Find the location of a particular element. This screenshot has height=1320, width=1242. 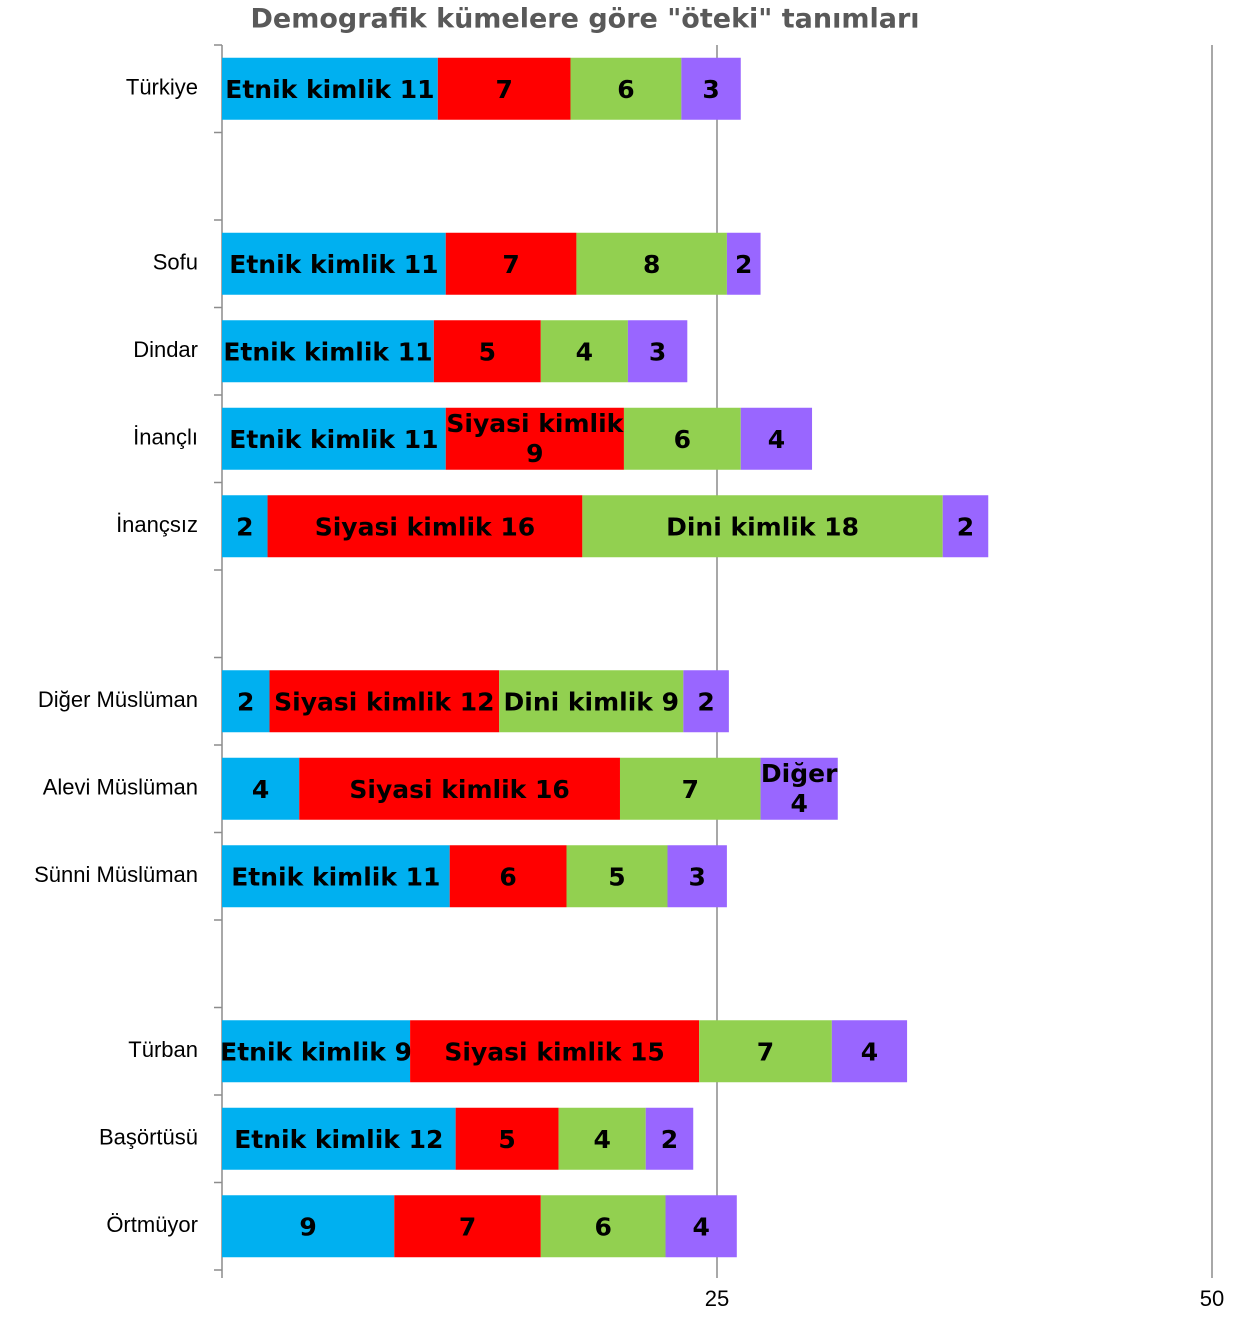

data-label-line: Siyasi kimlik is located at coordinates (535, 423).